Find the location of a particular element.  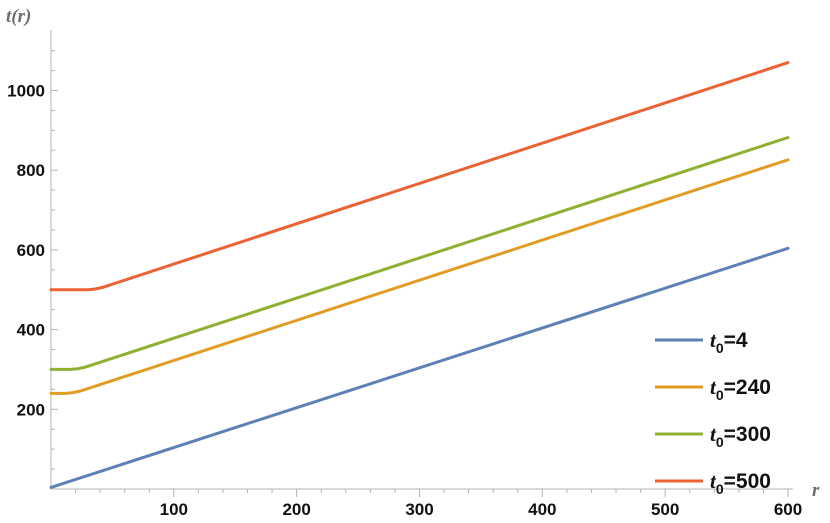

legend-label: t0=4 is located at coordinates (729, 342).